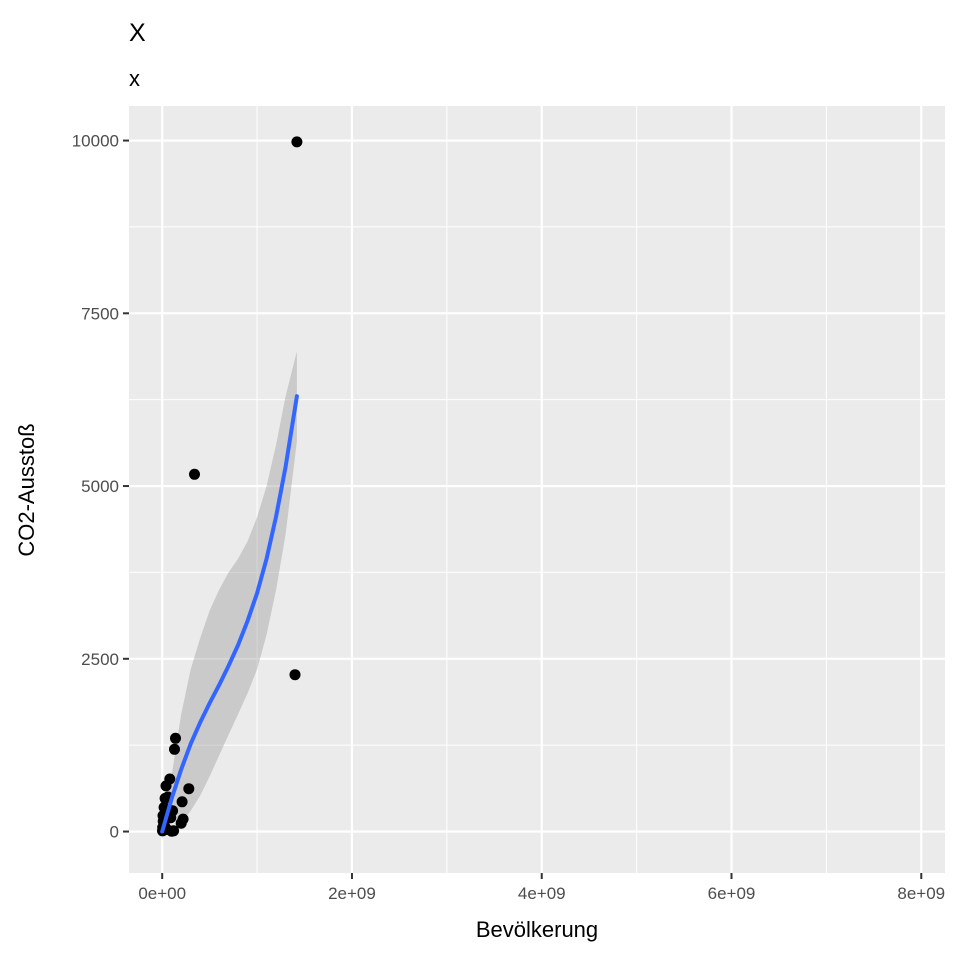 This screenshot has width=960, height=960. What do you see at coordinates (732, 893) in the screenshot?
I see `x-tick-label-3: 6e+09` at bounding box center [732, 893].